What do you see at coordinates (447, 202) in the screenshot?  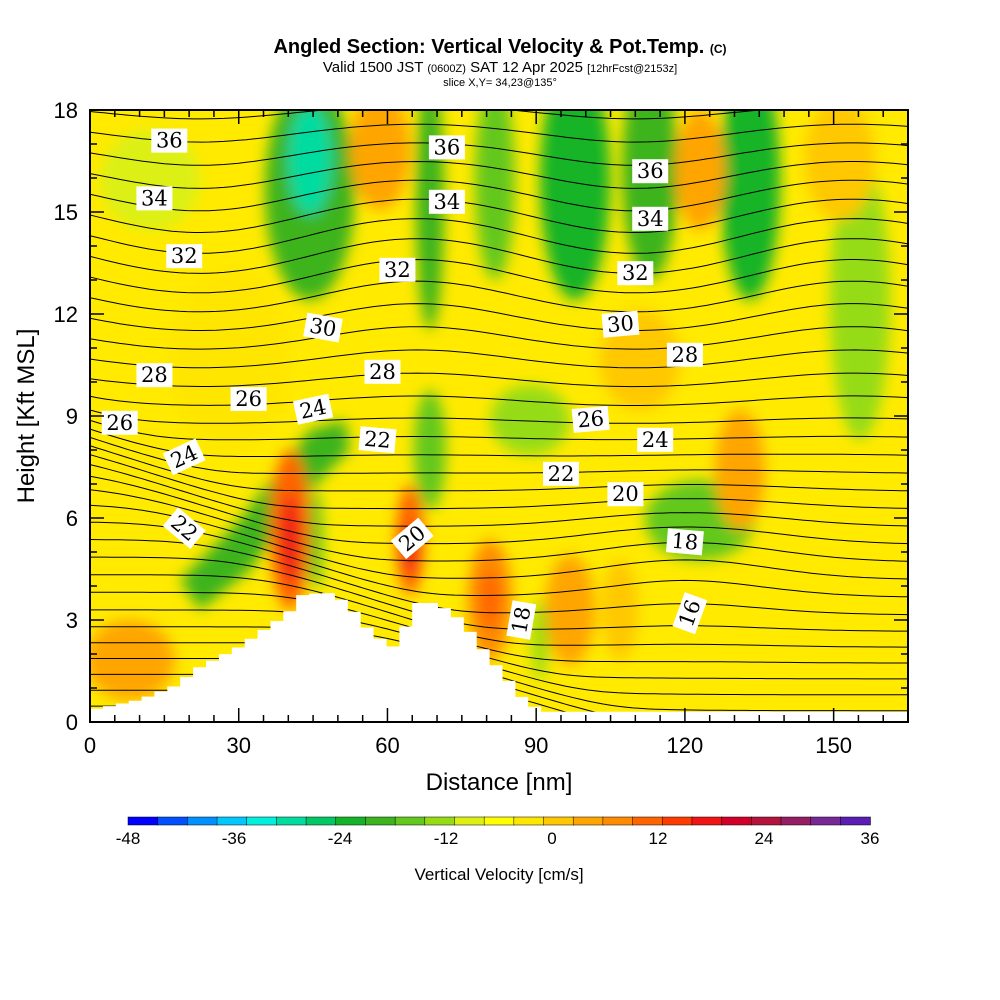 I see `isentrope-label-text: 34` at bounding box center [447, 202].